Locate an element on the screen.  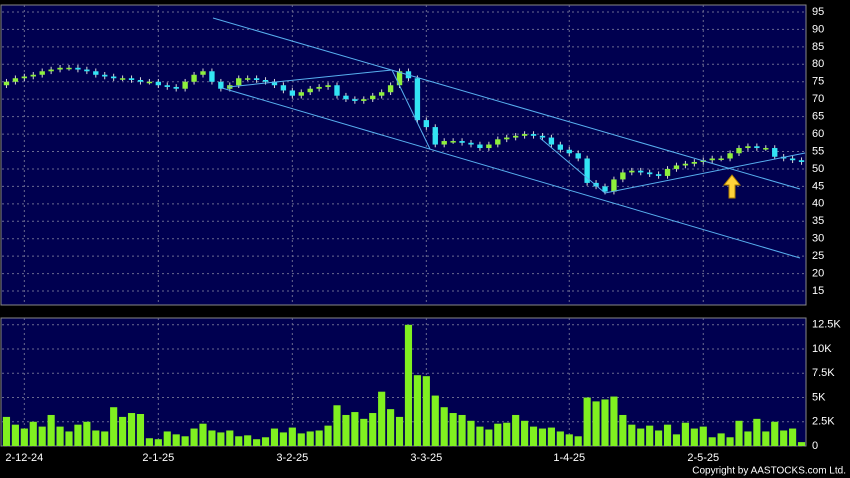
x-tick-label: 3-3-25 is located at coordinates (426, 458).